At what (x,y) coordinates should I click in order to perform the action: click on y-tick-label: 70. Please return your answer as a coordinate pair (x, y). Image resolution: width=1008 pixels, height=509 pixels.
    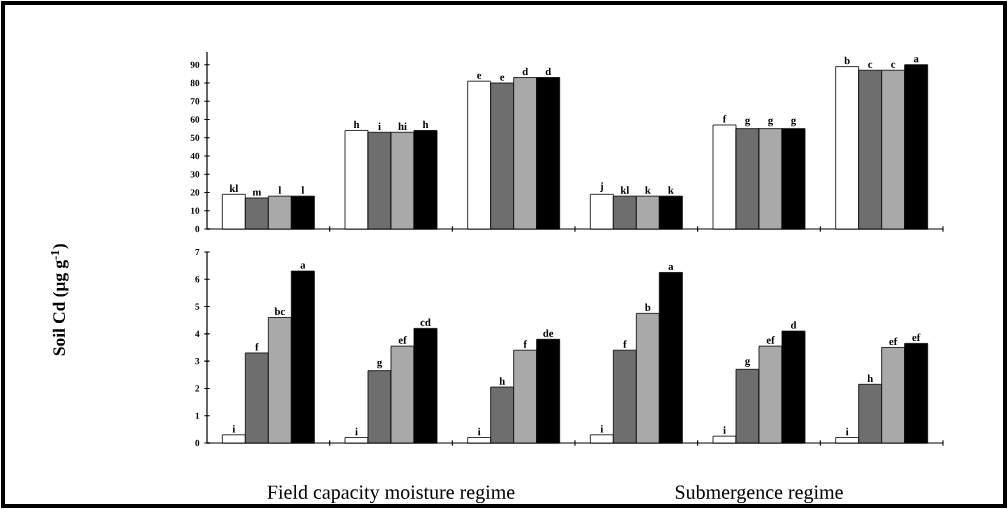
    Looking at the image, I should click on (195, 101).